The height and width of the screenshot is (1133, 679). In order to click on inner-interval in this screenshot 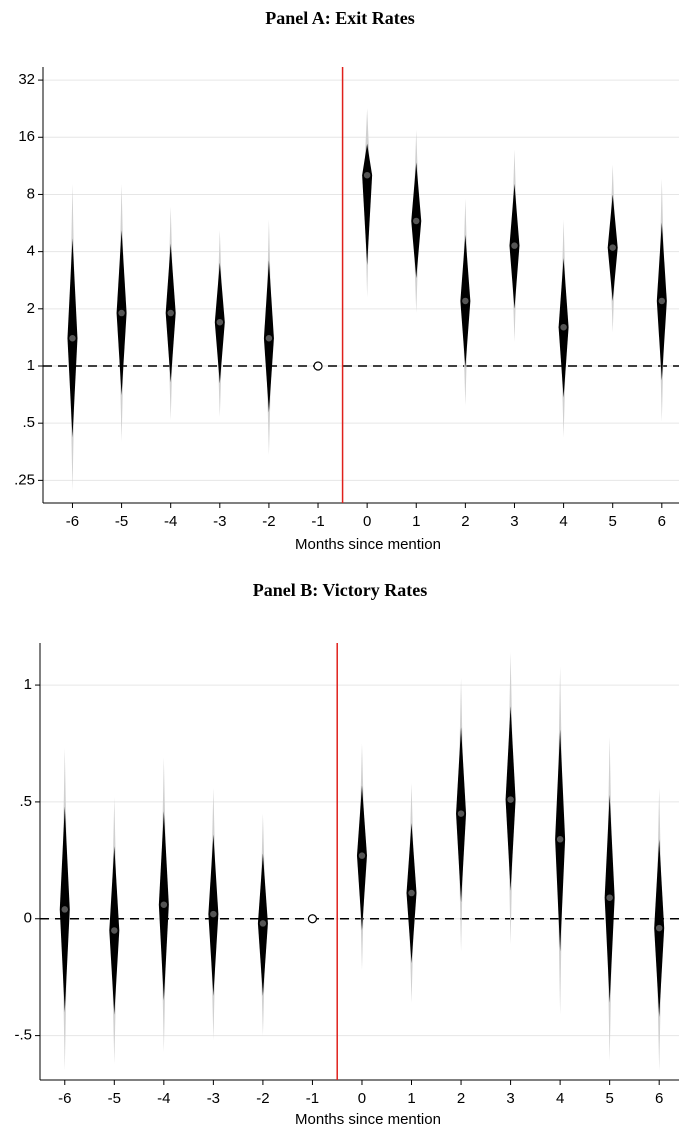, I will do `click(367, 204)`.